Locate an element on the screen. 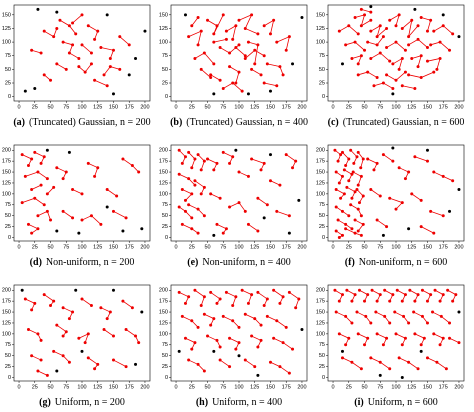 The image size is (474, 412). x-tick-label: 125 is located at coordinates (254, 107).